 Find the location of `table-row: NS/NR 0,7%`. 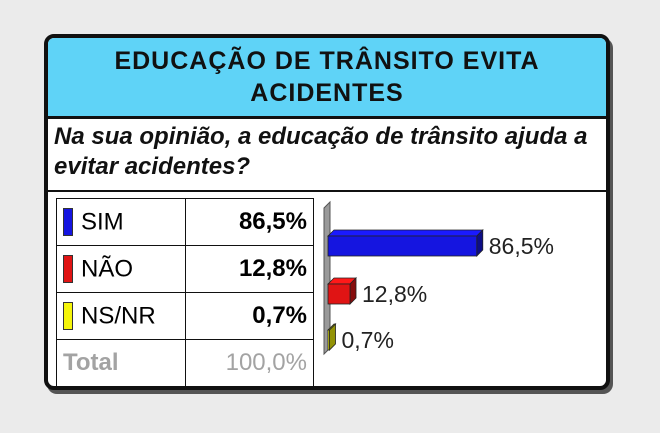

table-row: NS/NR 0,7% is located at coordinates (185, 316).